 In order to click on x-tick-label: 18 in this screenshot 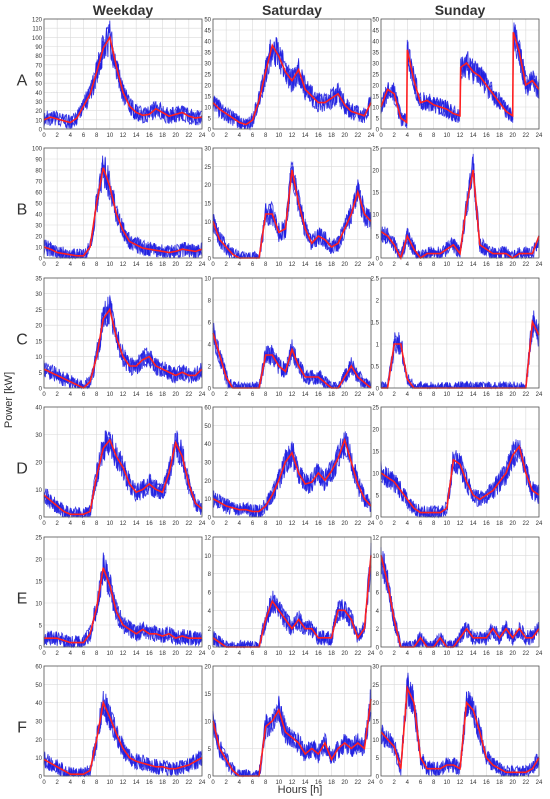, I will do `click(499, 783)`.